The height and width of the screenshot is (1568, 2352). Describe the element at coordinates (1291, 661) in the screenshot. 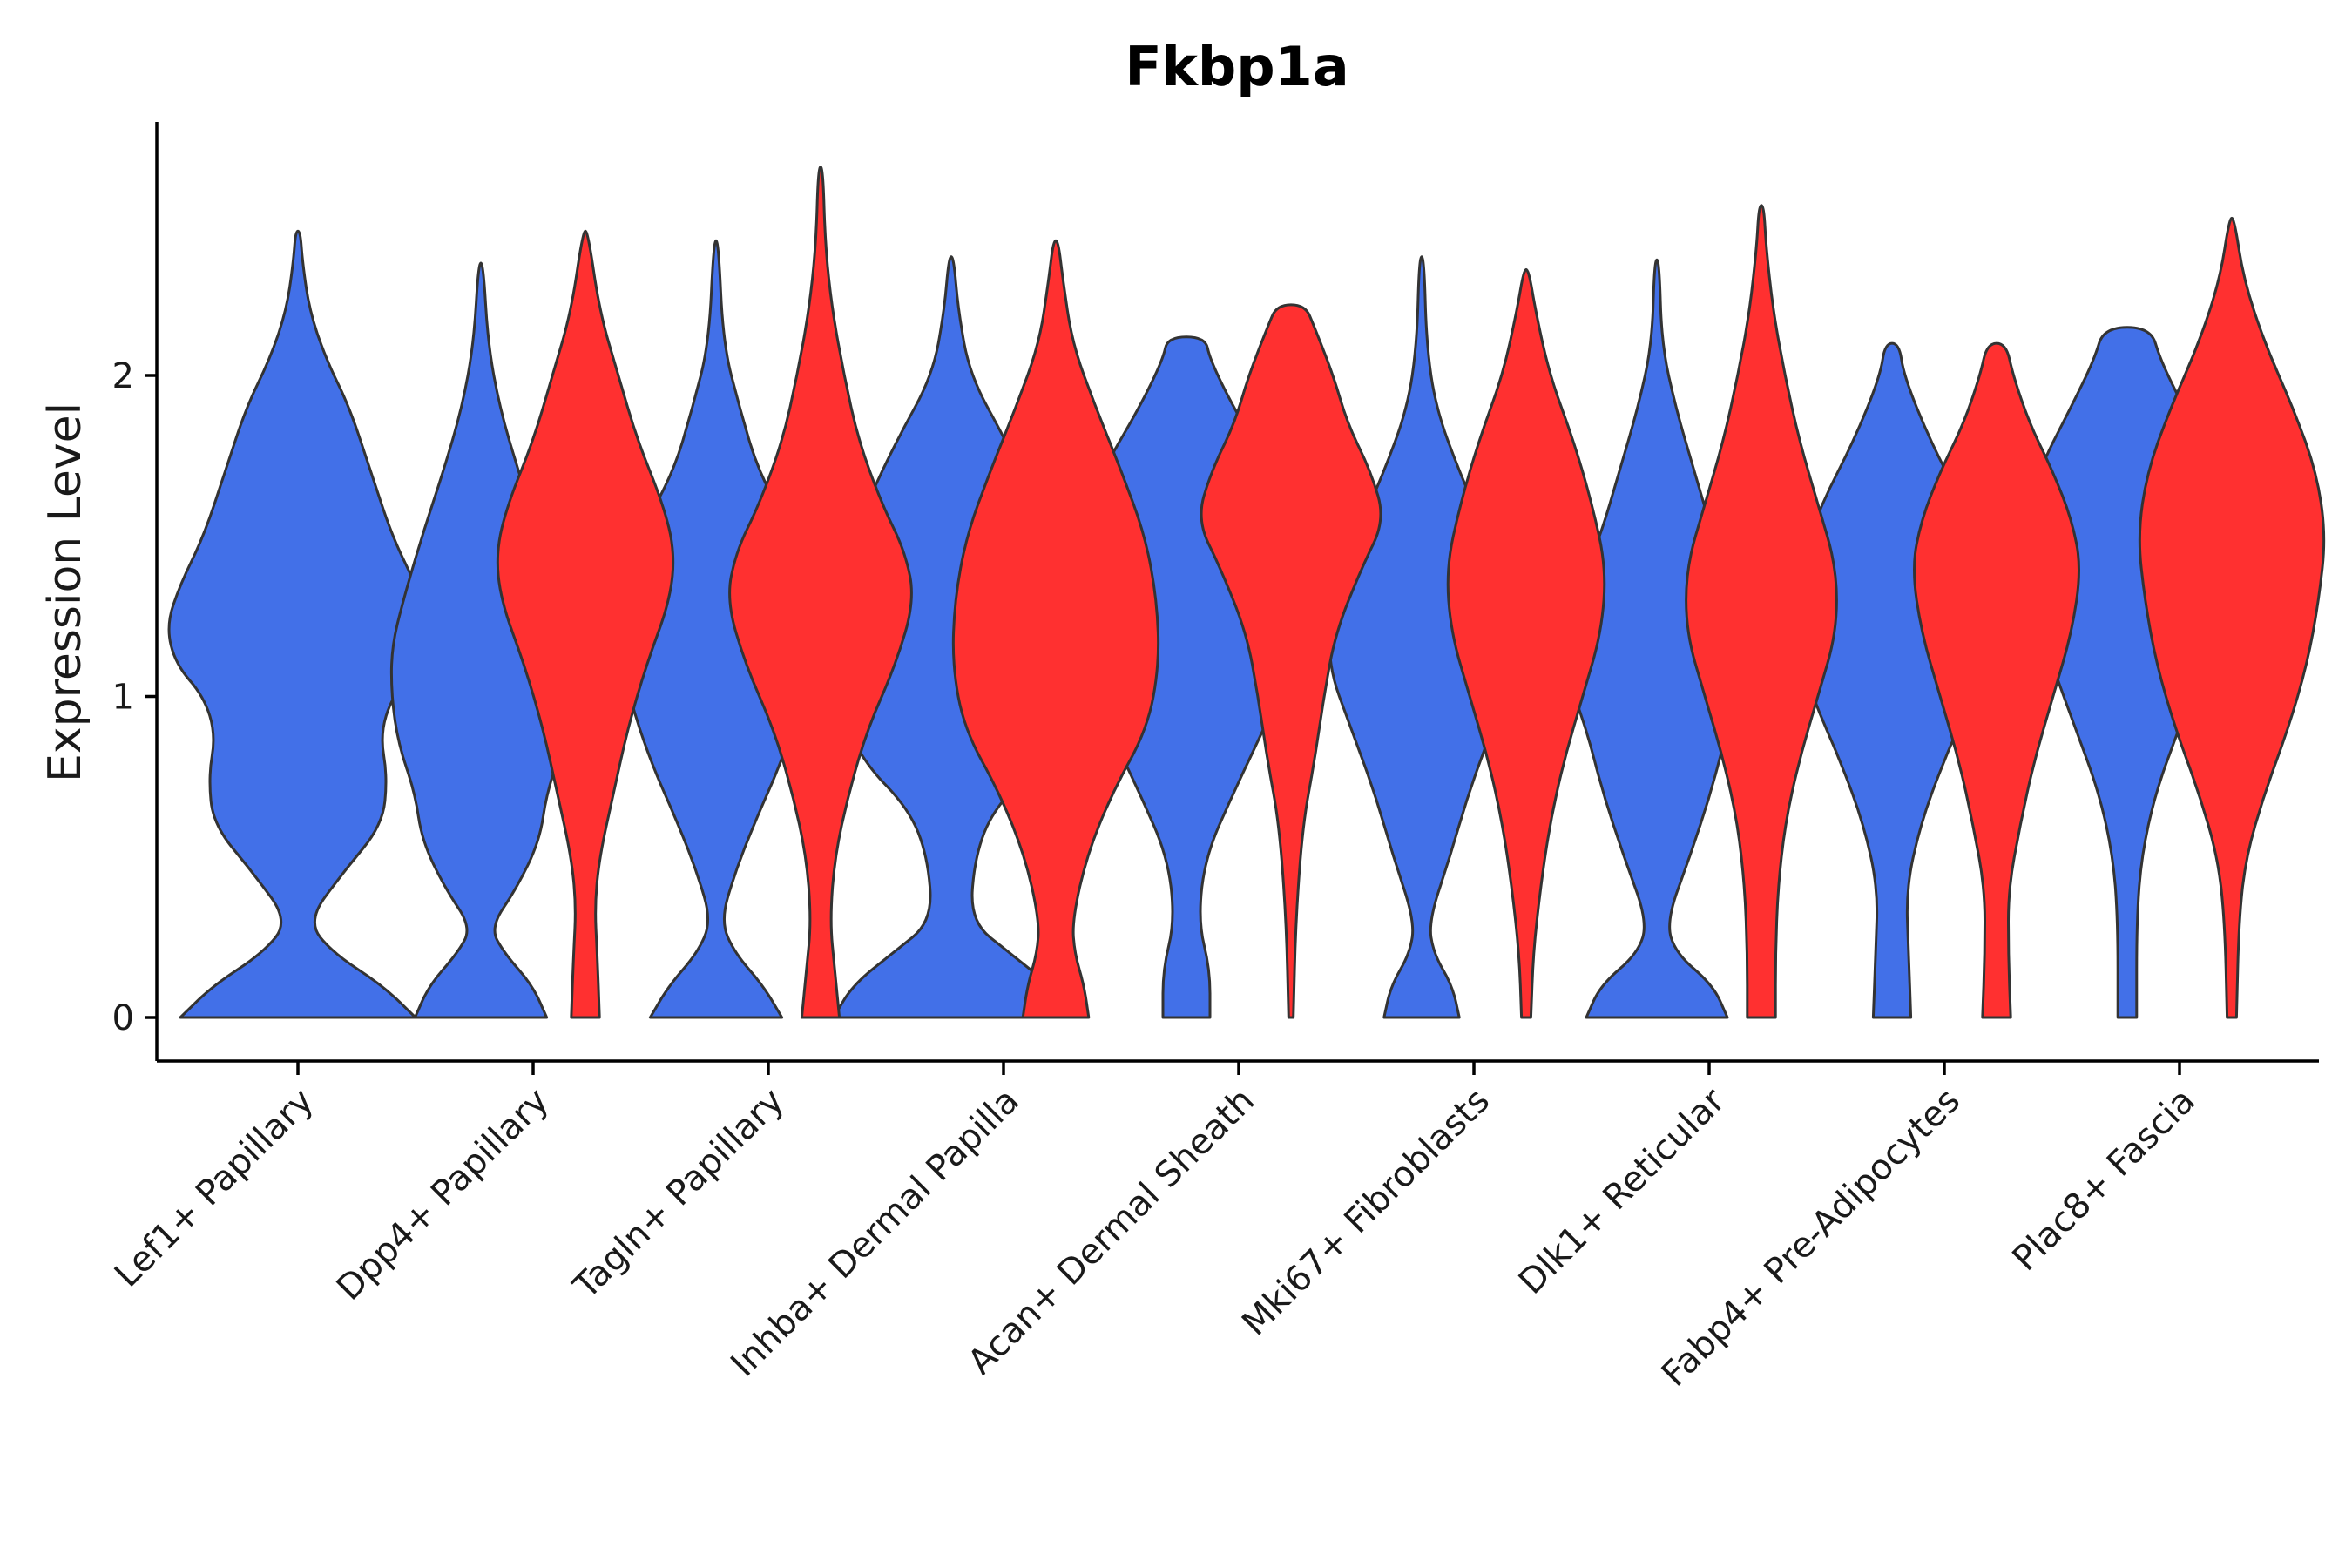

I see `violin-group_b-acan-dermal-sheath` at that location.